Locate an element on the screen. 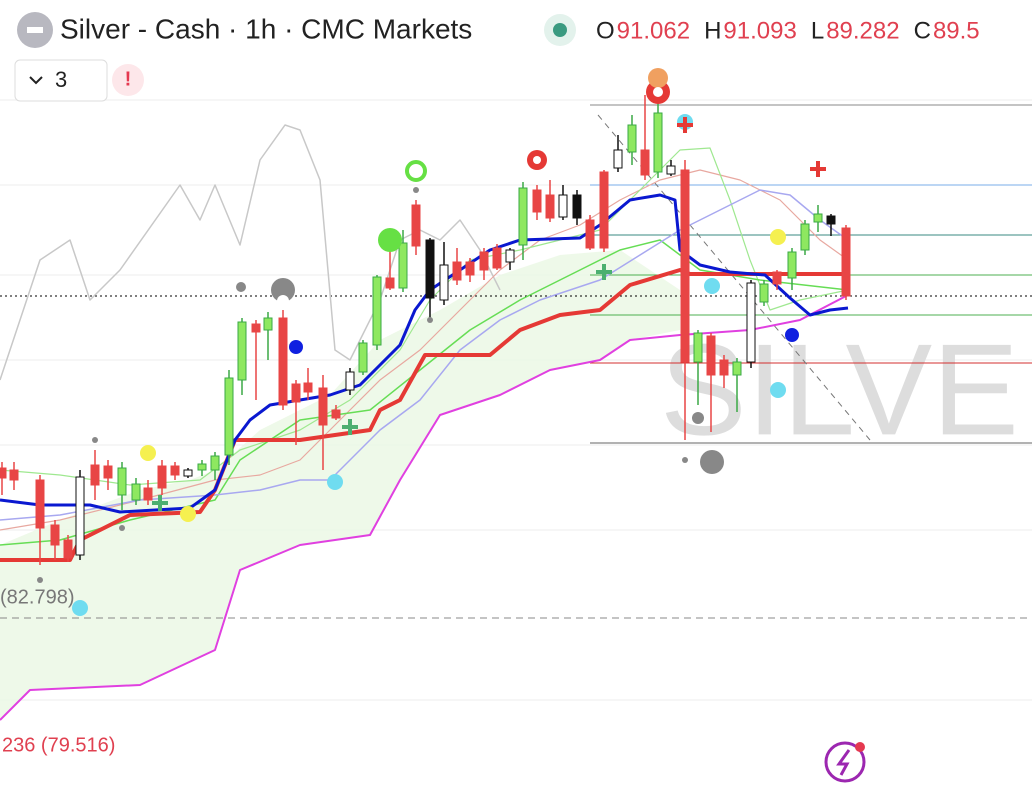 This screenshot has width=1032, height=792. ohlc-value: 91.093 is located at coordinates (759, 30).